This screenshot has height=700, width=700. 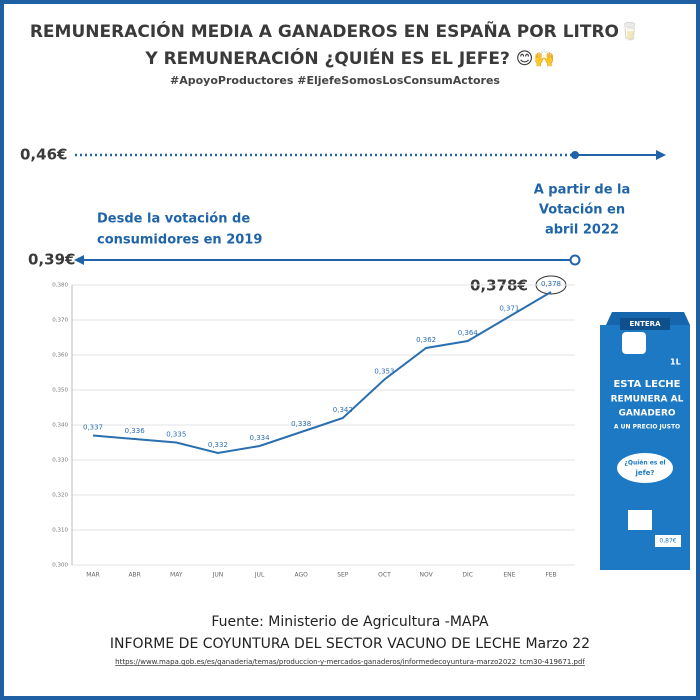 What do you see at coordinates (426, 575) in the screenshot?
I see `x-tick-label: NOV` at bounding box center [426, 575].